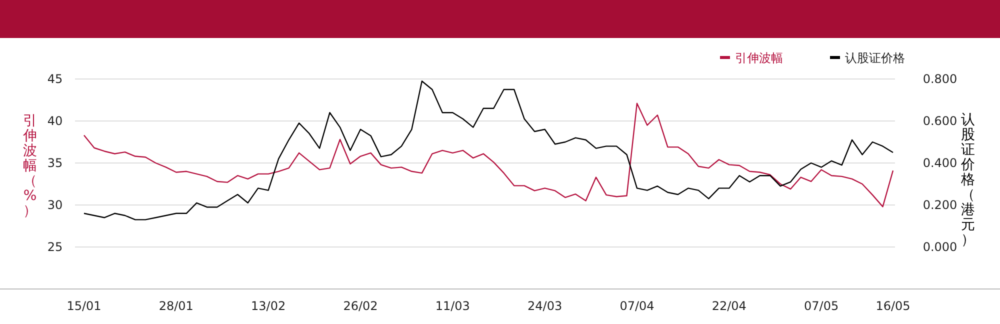  I want to click on x-tick-label: 11/03, so click(452, 306).